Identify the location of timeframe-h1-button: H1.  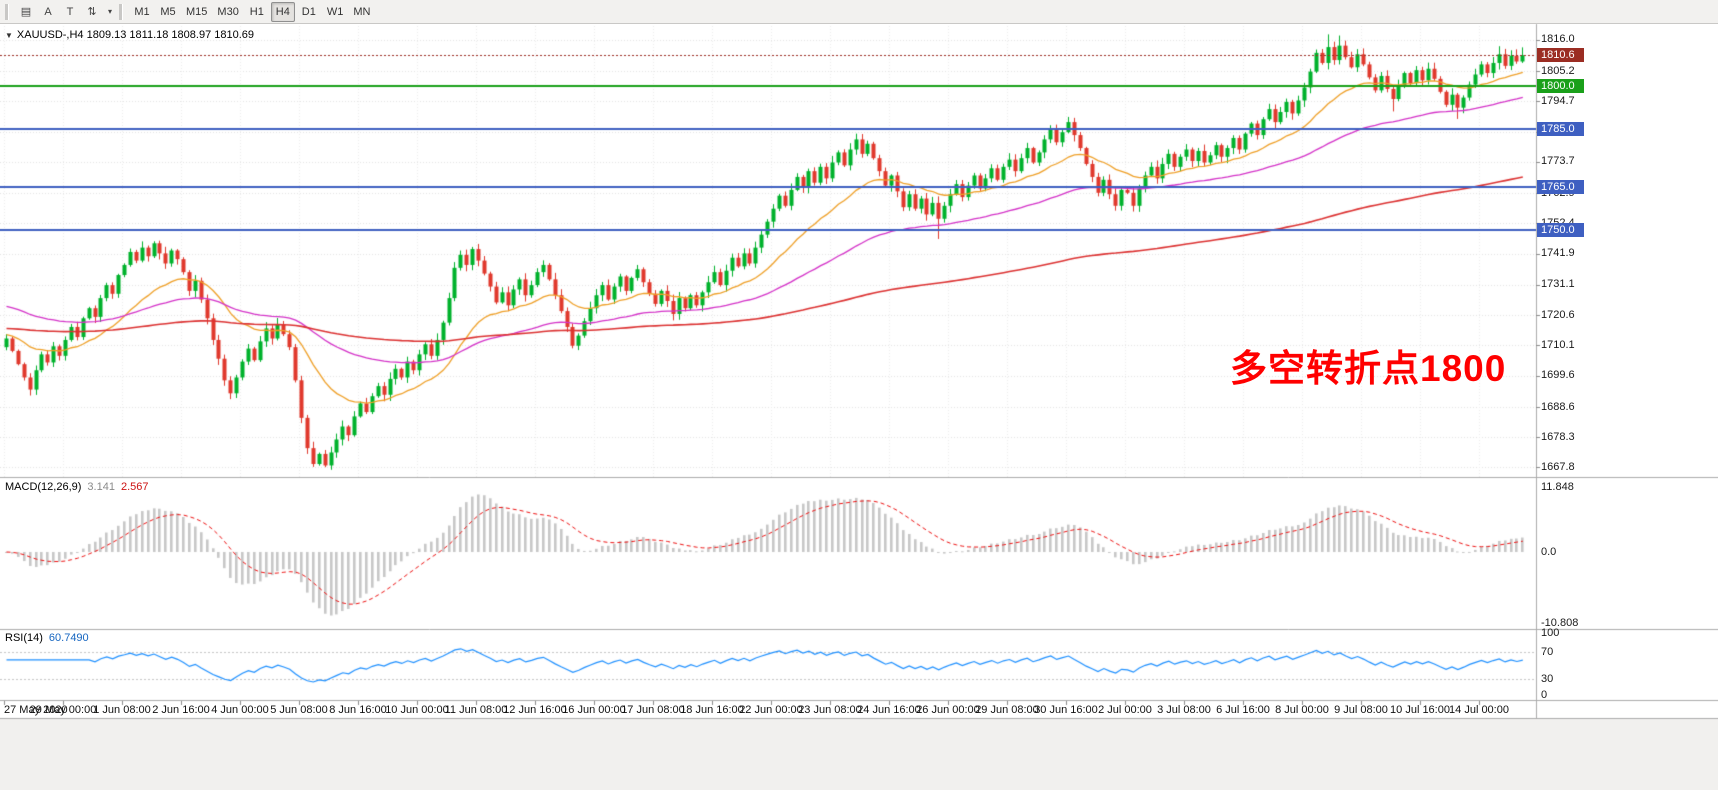
(257, 12).